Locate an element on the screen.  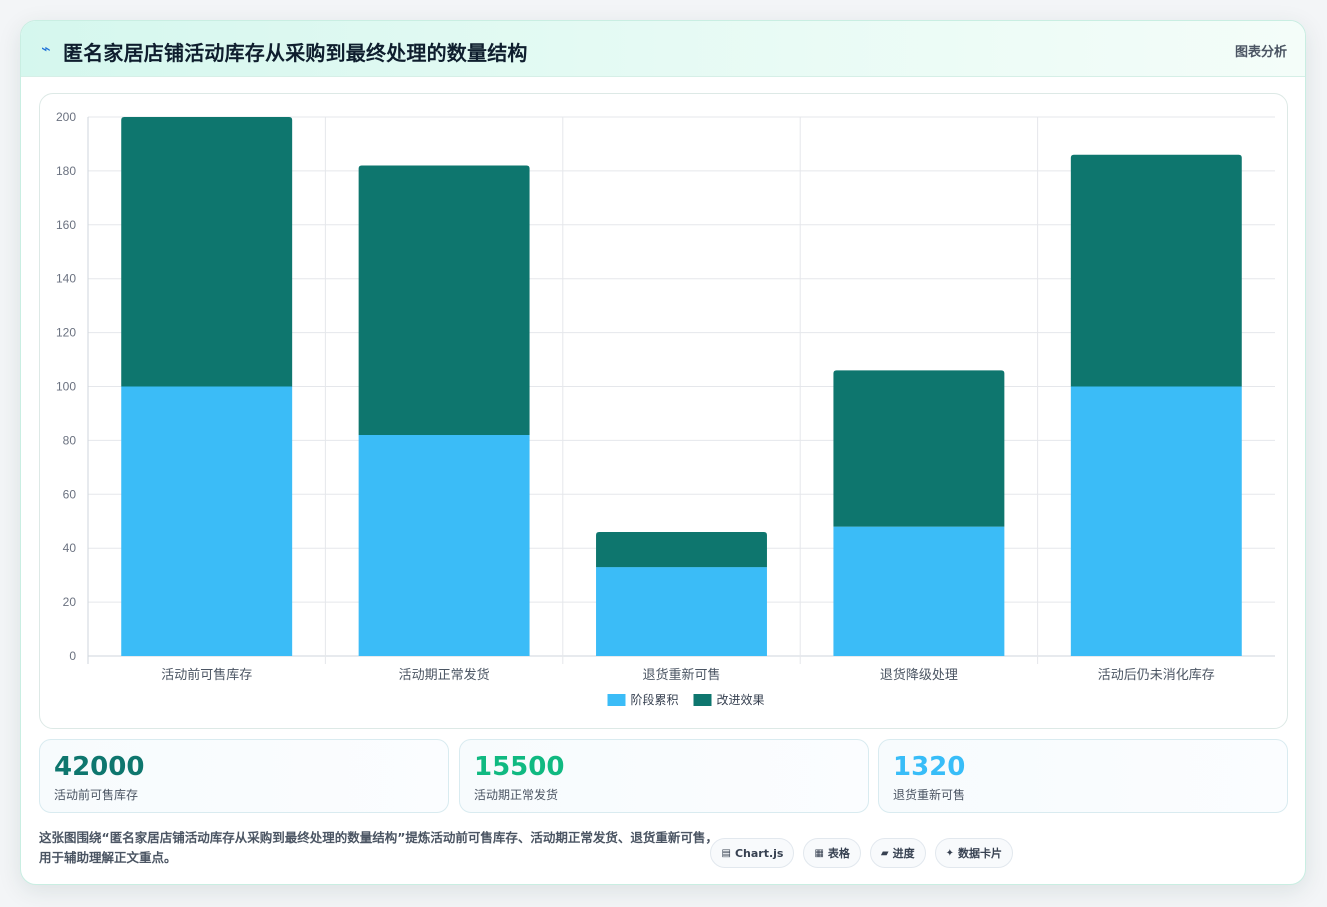
legend-label: 阶段累积 is located at coordinates (655, 699).